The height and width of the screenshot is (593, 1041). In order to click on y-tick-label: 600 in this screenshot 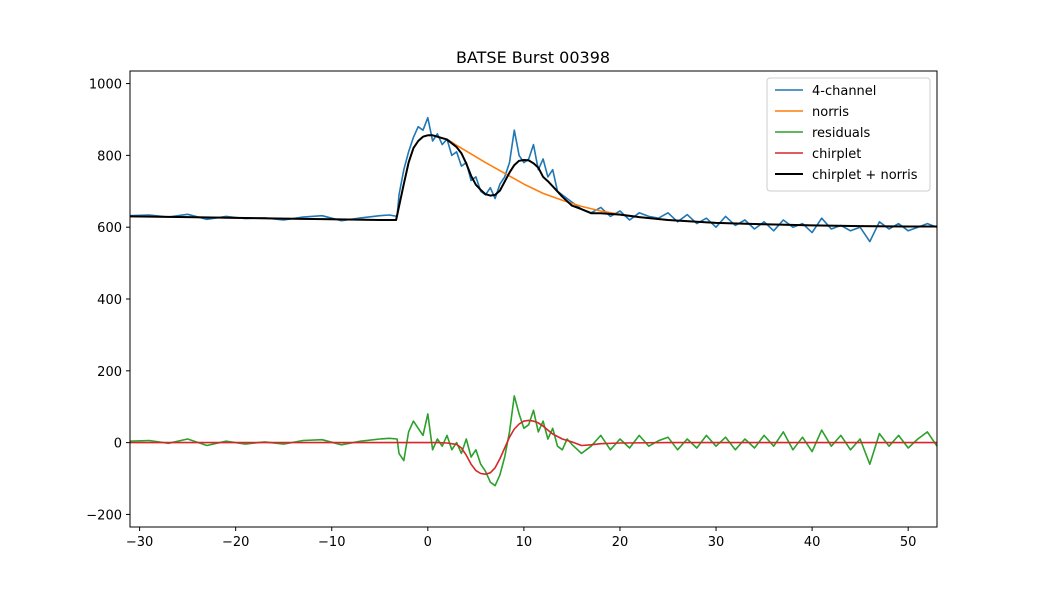, I will do `click(109, 228)`.